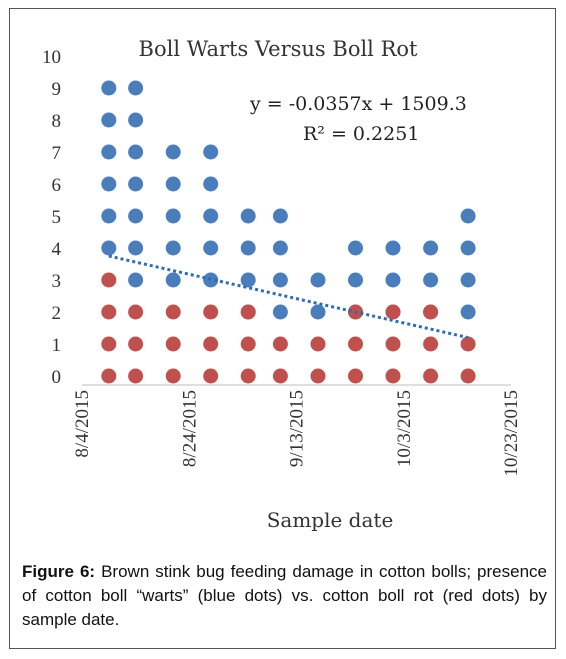 The image size is (566, 659). Describe the element at coordinates (57, 313) in the screenshot. I see `y-tick-label: 2` at that location.